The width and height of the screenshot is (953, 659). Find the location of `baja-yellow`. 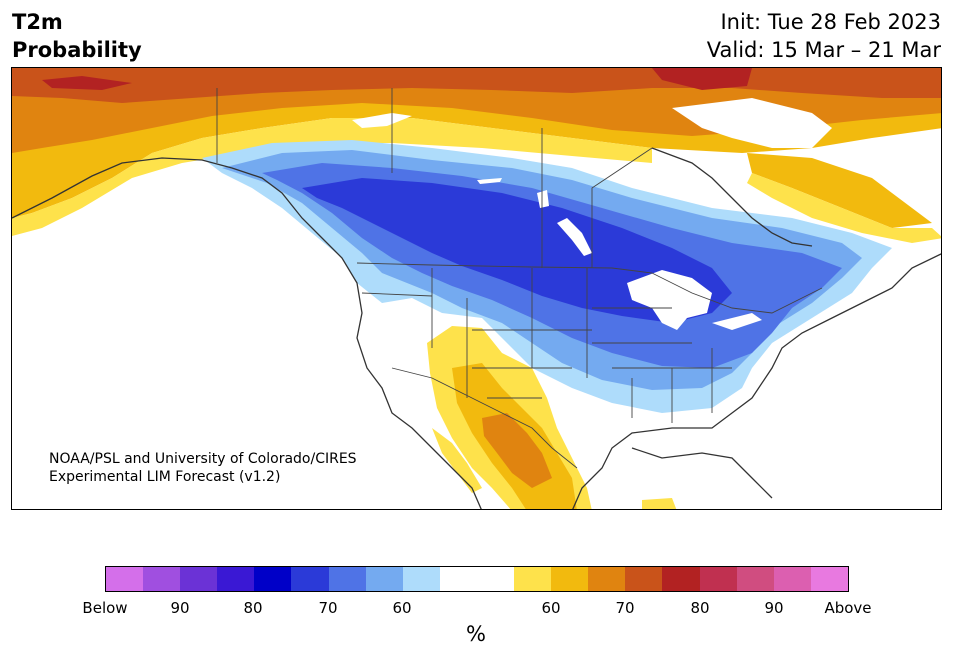

baja-yellow is located at coordinates (457, 460).